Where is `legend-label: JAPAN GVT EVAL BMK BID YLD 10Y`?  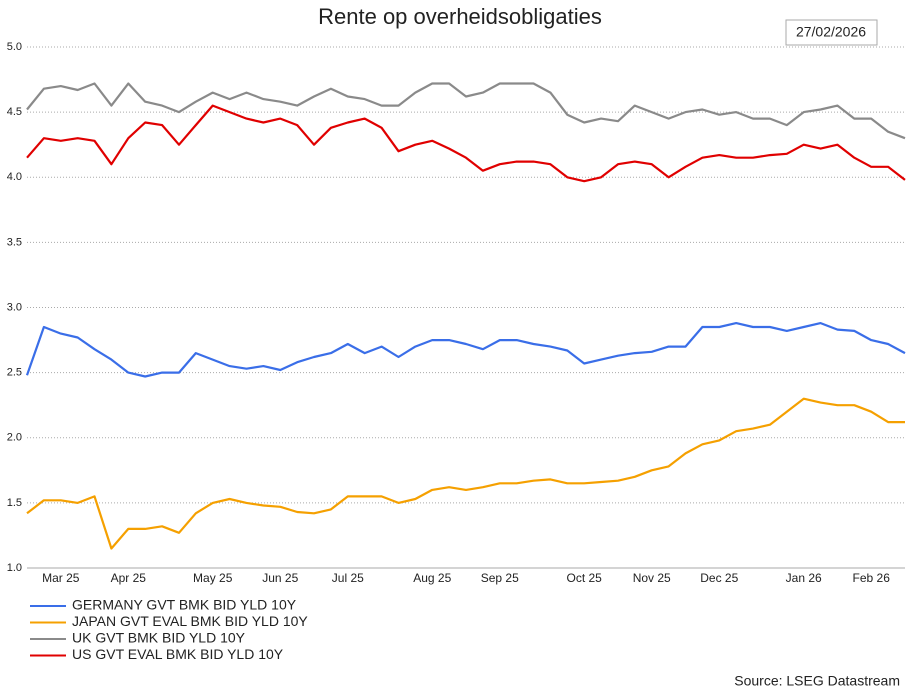
legend-label: JAPAN GVT EVAL BMK BID YLD 10Y is located at coordinates (190, 621).